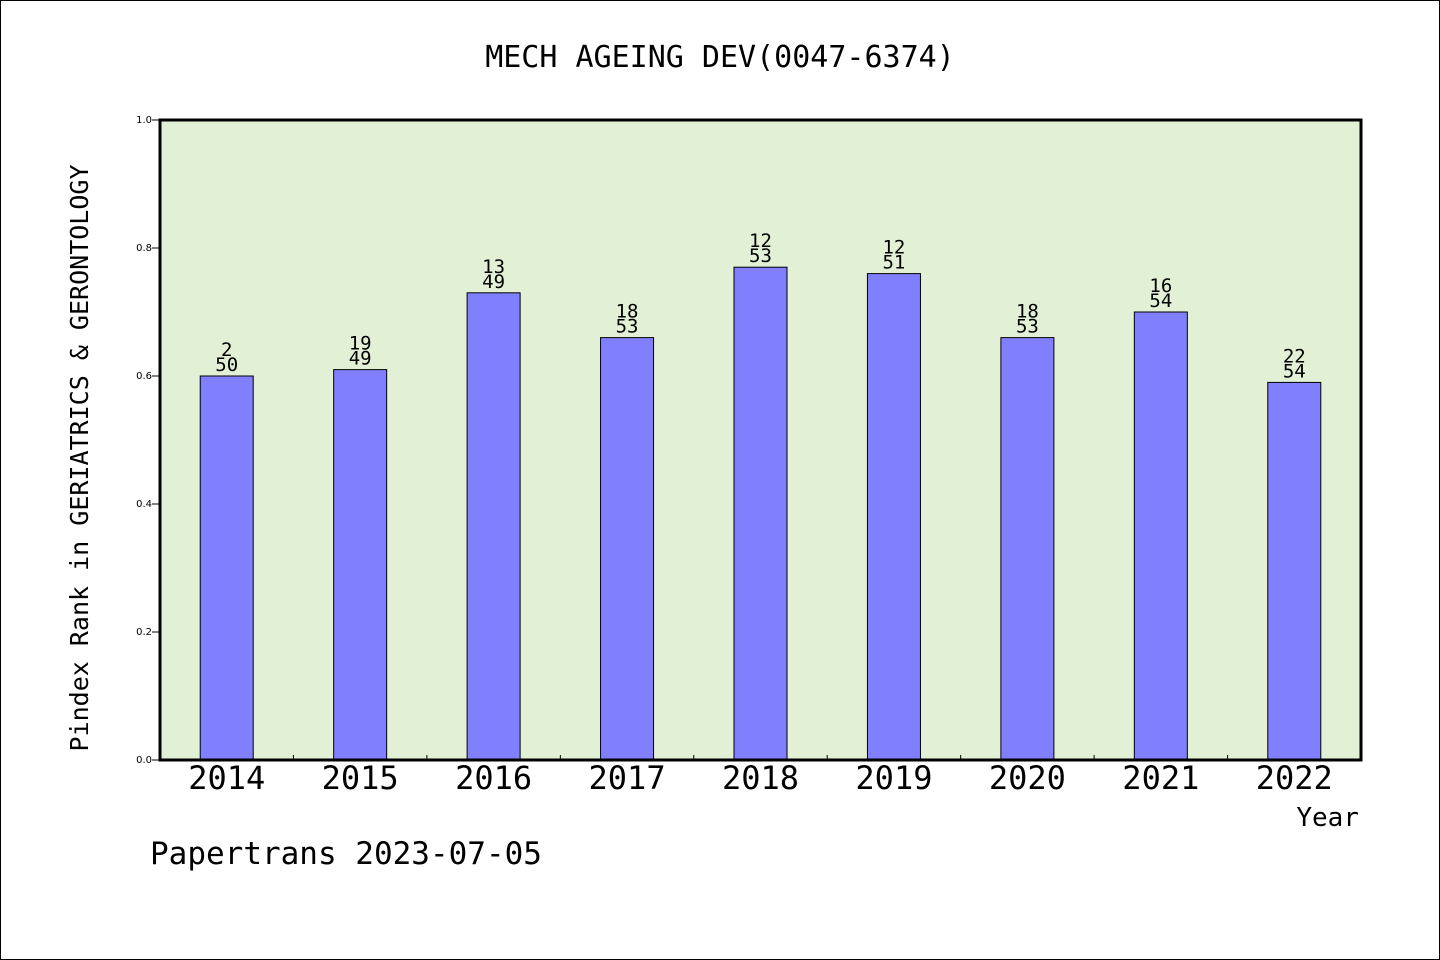 The width and height of the screenshot is (1440, 960). Describe the element at coordinates (144, 120) in the screenshot. I see `y-tick-label: 1.0` at that location.